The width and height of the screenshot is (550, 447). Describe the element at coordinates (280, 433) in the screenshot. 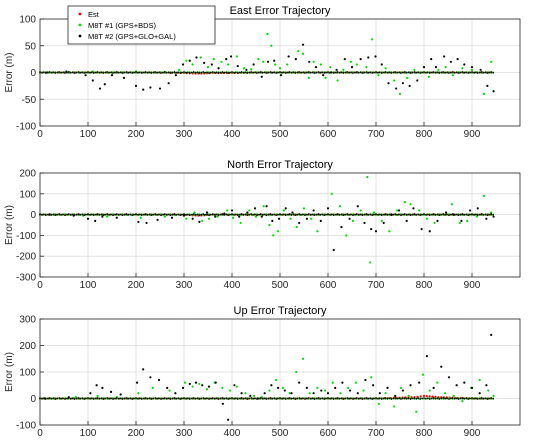

I see `x-tick-label: 500` at that location.